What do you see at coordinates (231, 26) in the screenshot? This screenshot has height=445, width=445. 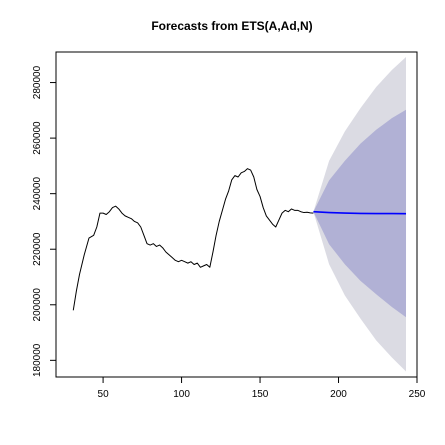 I see `chart-title: Forecasts from ETS(A,Ad,N)` at bounding box center [231, 26].